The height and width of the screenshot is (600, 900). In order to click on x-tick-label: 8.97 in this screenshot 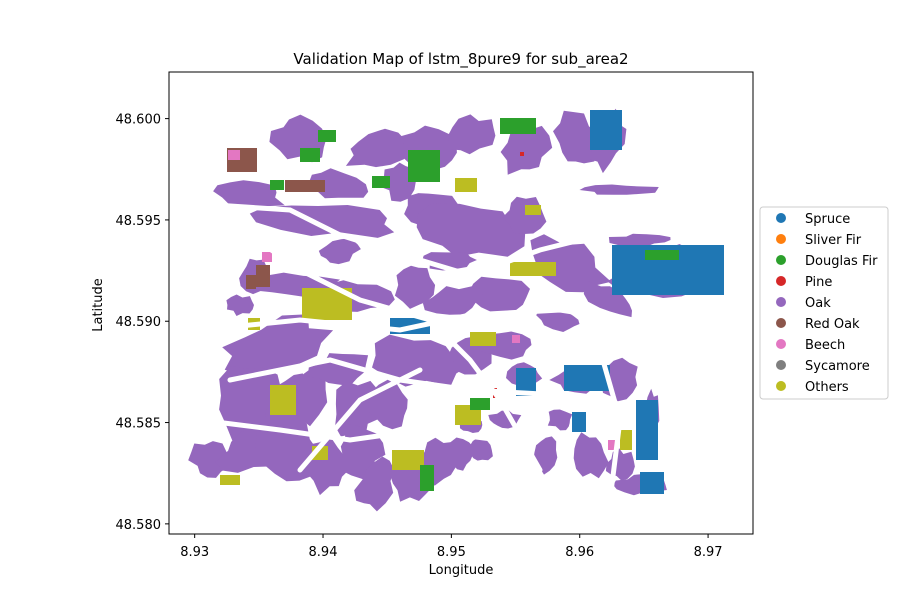, I will do `click(708, 552)`.